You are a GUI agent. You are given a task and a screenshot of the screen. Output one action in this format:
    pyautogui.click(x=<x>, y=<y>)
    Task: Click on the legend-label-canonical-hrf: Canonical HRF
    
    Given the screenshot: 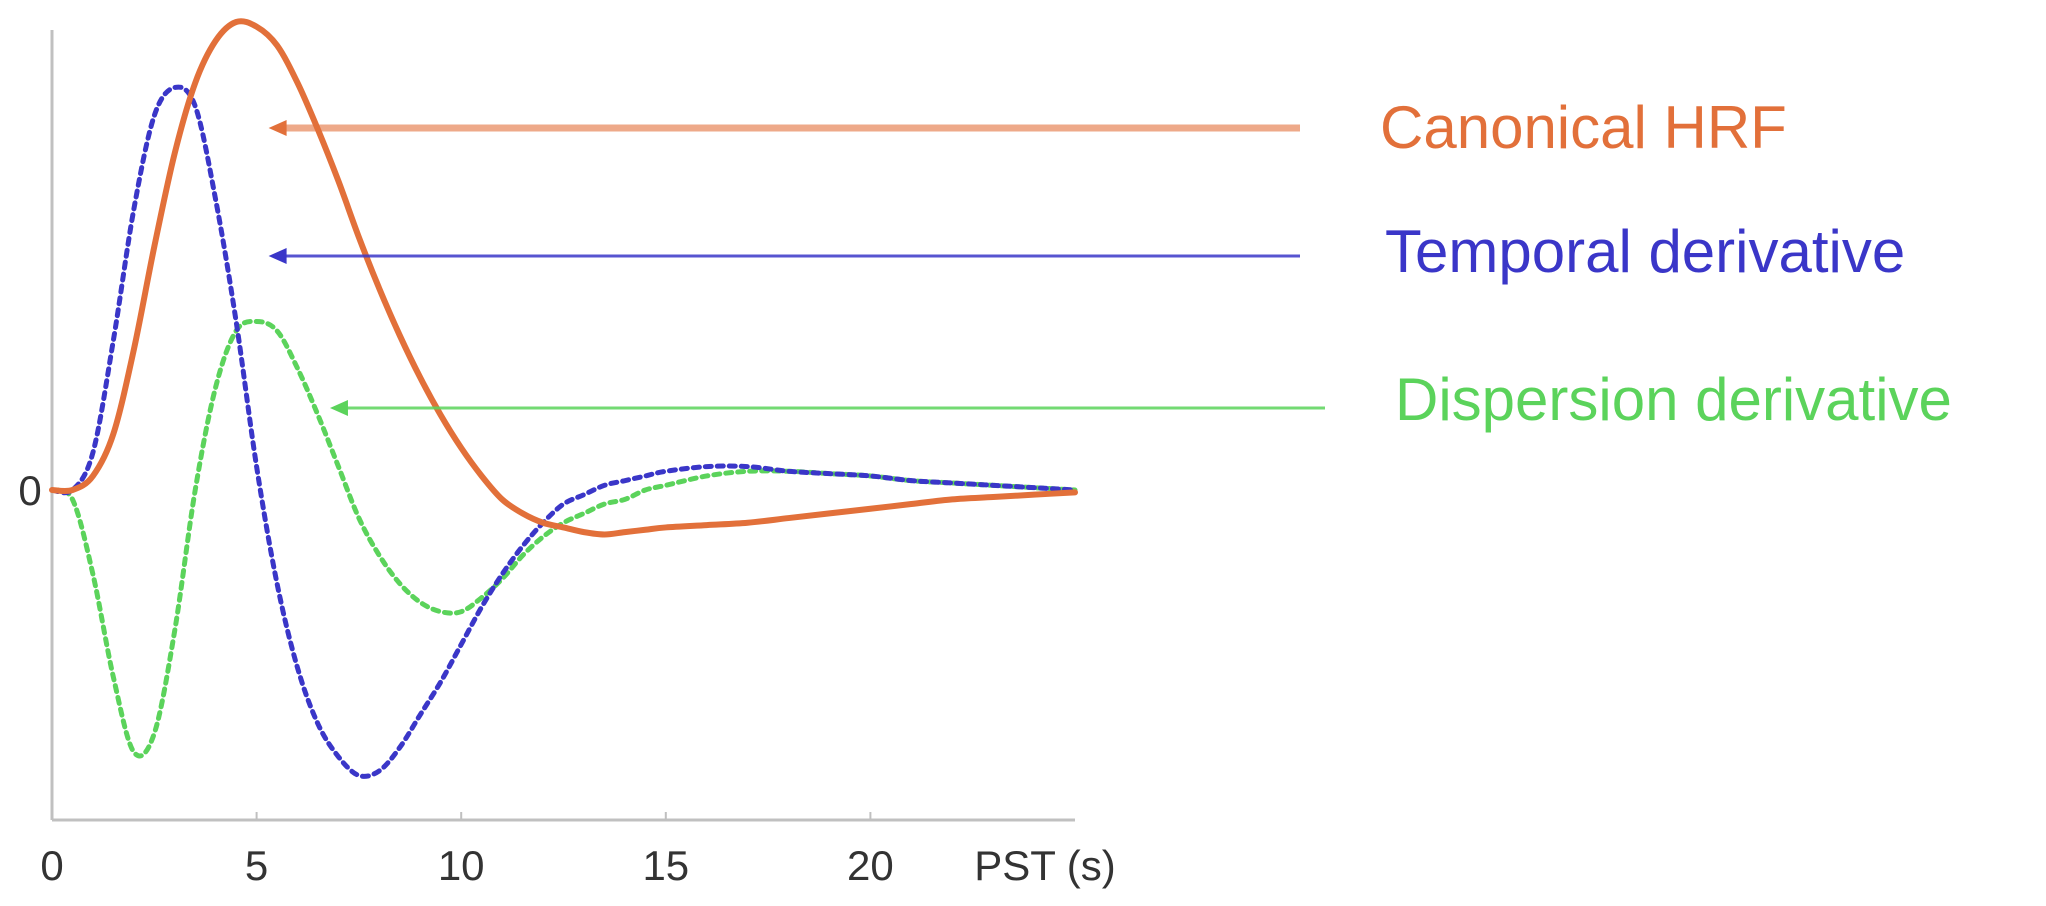 What is the action you would take?
    pyautogui.click(x=1583, y=127)
    